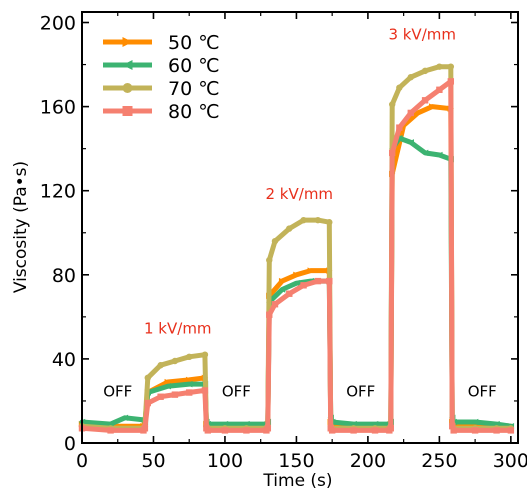 This screenshot has width=527, height=492. Describe the element at coordinates (510, 461) in the screenshot. I see `x-tick-label: 300` at that location.